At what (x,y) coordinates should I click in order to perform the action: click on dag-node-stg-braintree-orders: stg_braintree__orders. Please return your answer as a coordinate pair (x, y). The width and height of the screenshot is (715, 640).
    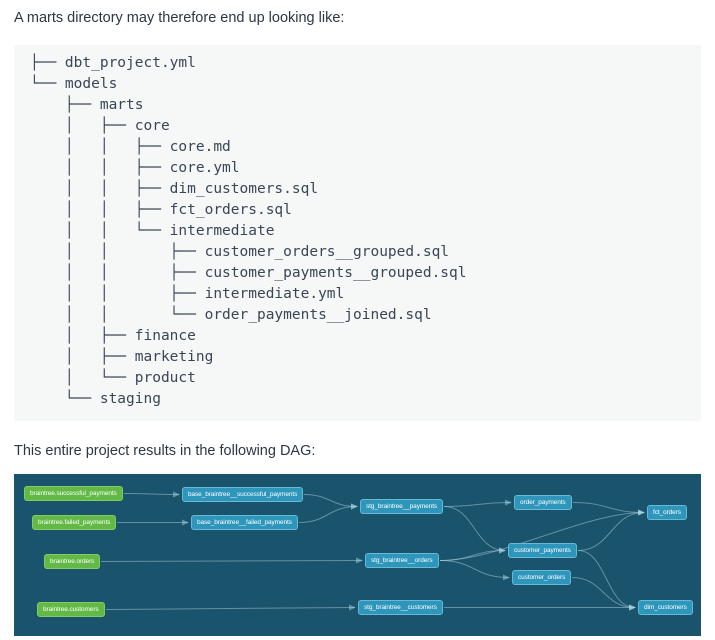
    Looking at the image, I should click on (402, 561).